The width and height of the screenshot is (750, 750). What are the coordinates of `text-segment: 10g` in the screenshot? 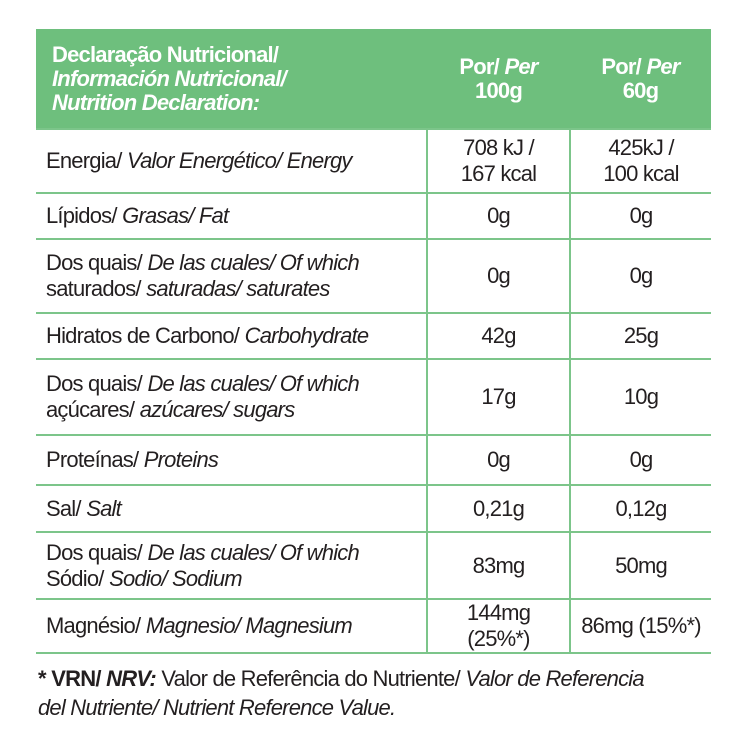 It's located at (641, 396).